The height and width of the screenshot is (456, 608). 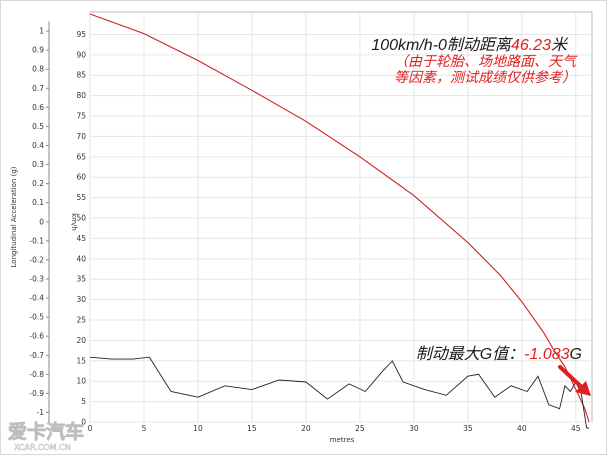 I want to click on x-tick-label: 45, so click(x=576, y=428).